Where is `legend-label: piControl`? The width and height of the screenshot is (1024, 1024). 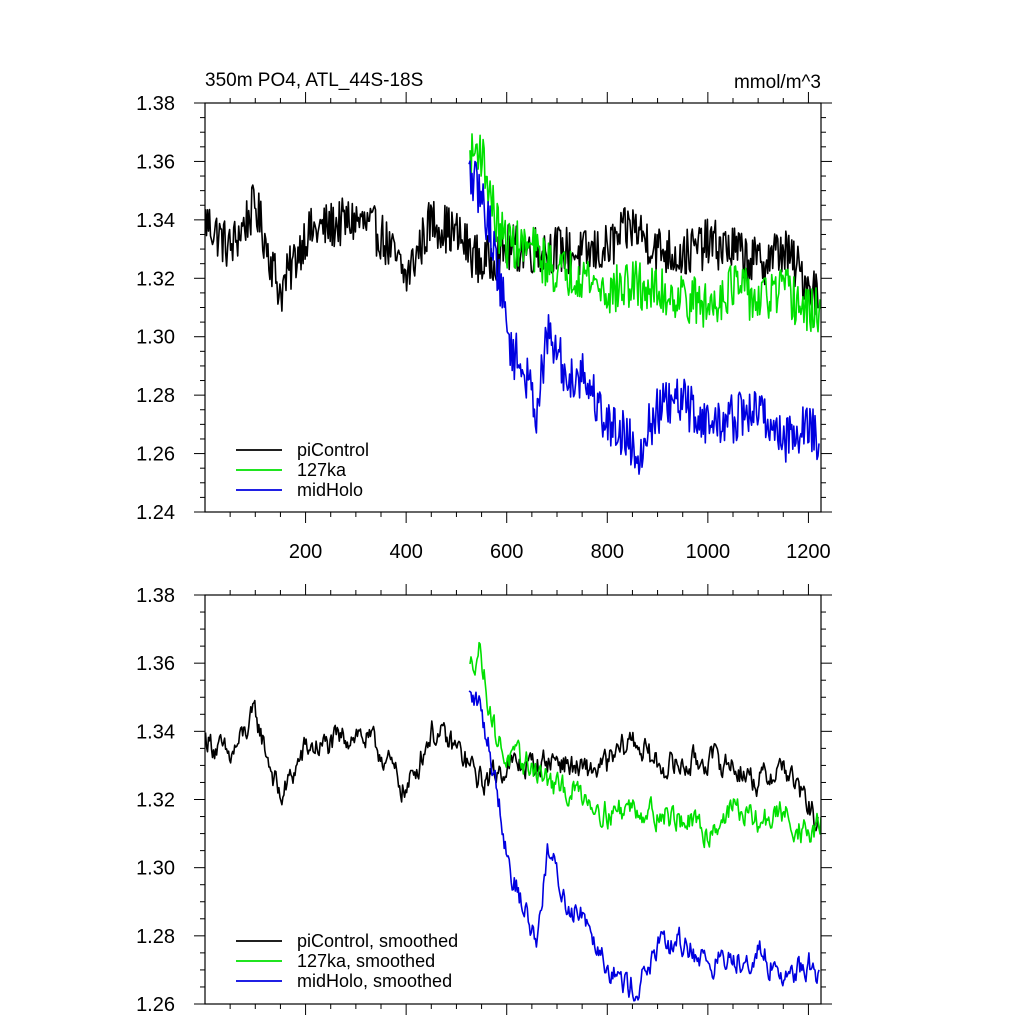 legend-label: piControl is located at coordinates (333, 450).